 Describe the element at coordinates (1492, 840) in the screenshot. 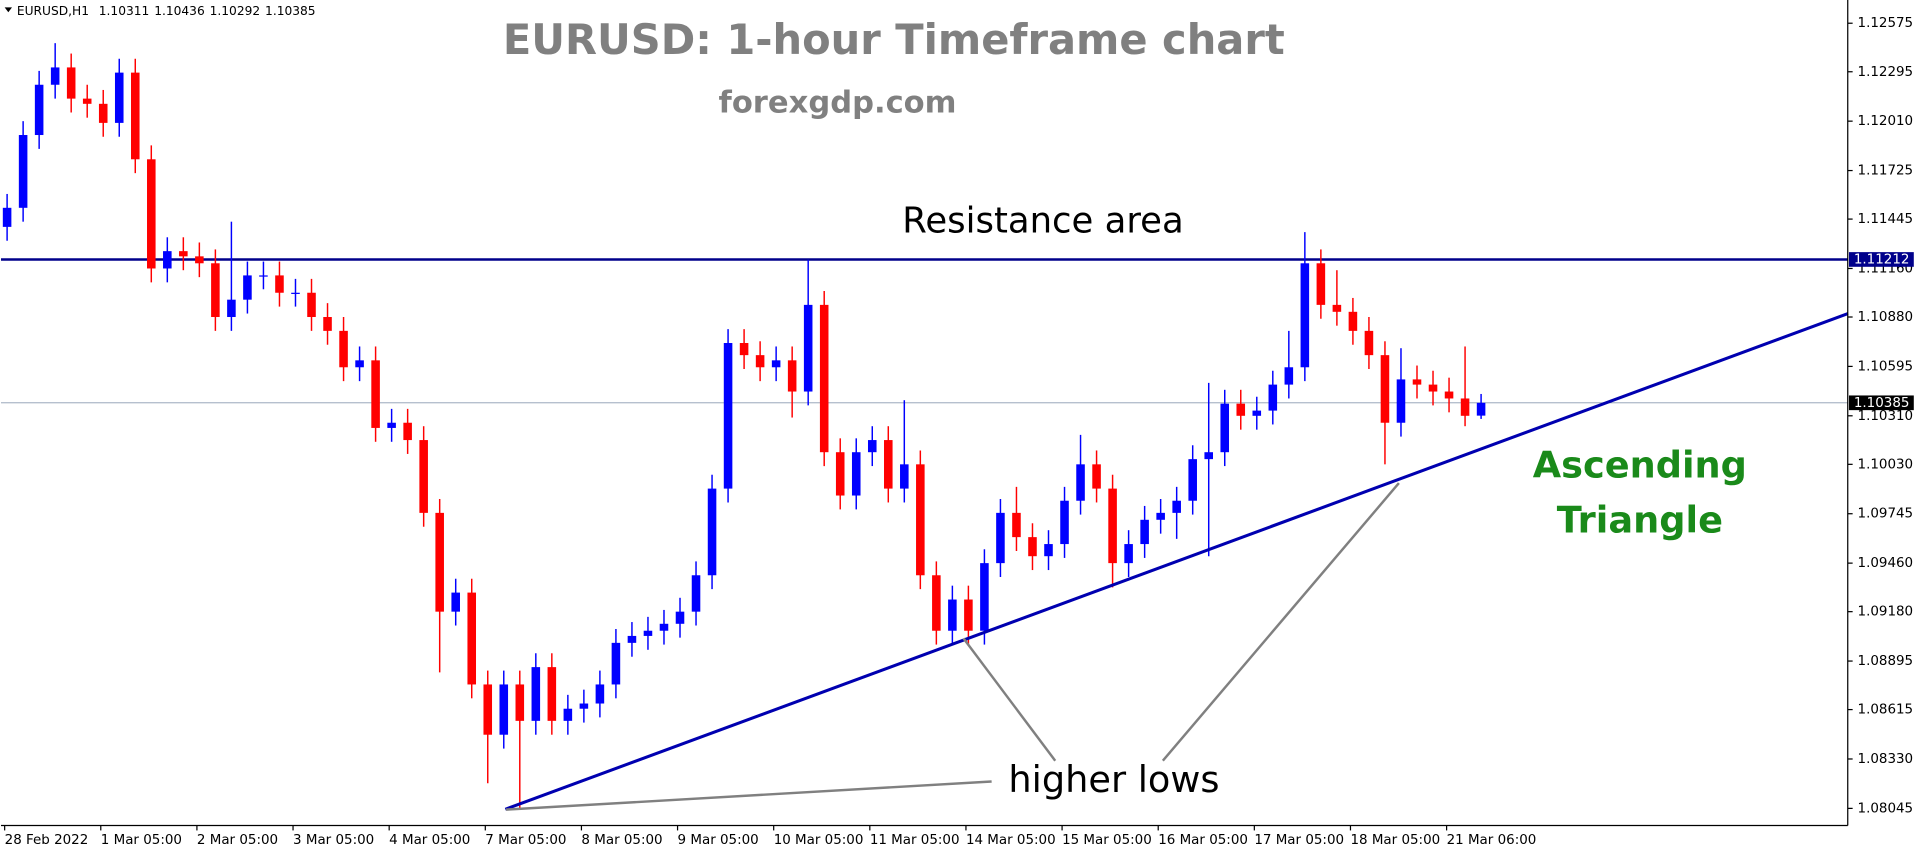

I see `x-tick-label: 21 Mar 06:00` at that location.